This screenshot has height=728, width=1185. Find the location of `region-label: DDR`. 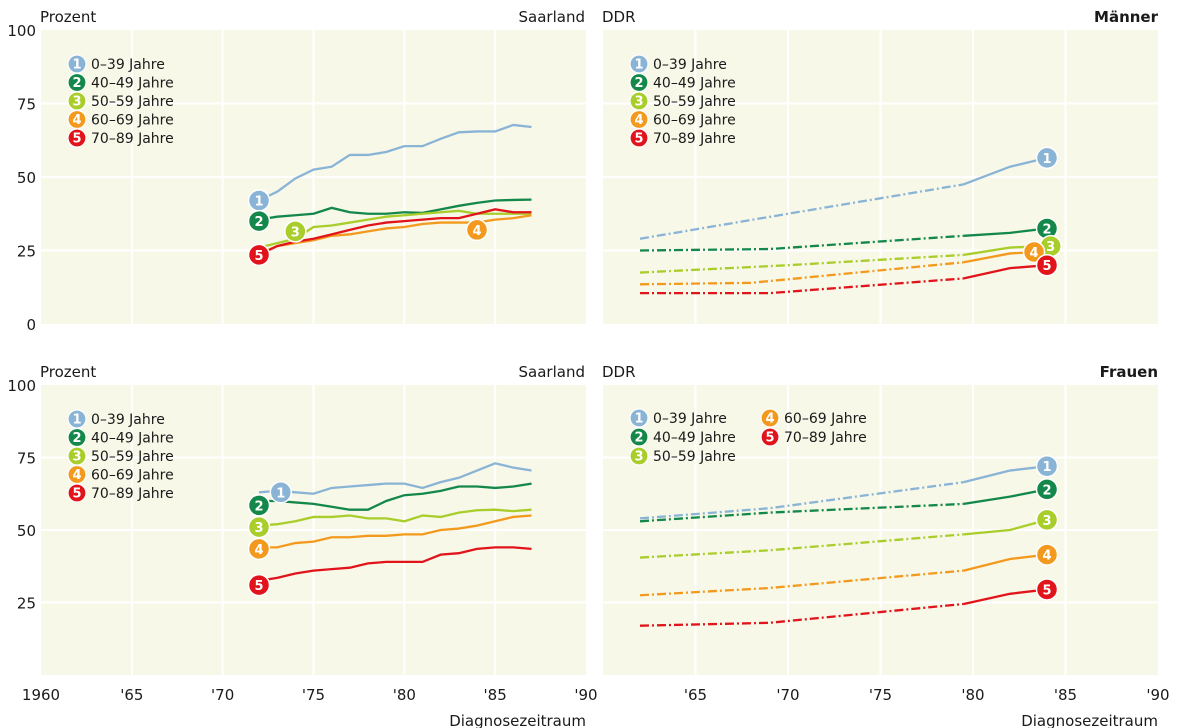

region-label: DDR is located at coordinates (619, 372).